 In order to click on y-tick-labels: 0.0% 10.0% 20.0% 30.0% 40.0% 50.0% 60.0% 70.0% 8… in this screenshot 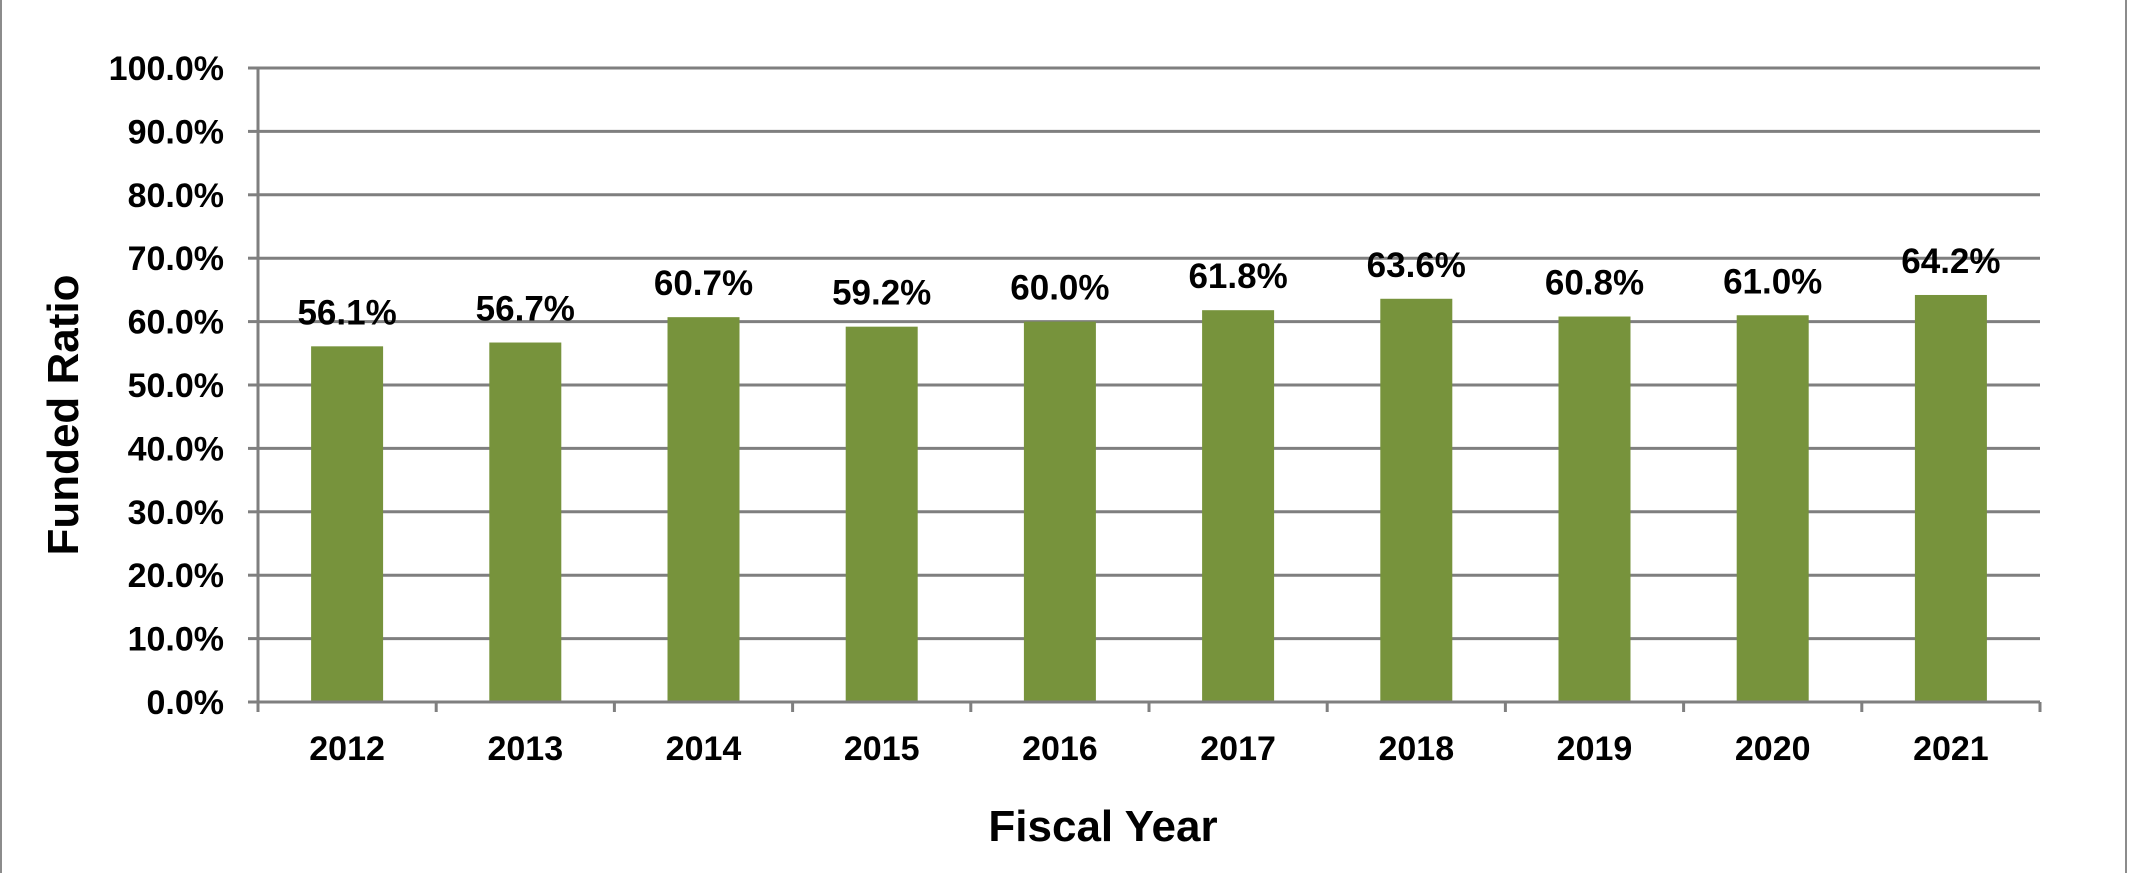, I will do `click(166, 386)`.